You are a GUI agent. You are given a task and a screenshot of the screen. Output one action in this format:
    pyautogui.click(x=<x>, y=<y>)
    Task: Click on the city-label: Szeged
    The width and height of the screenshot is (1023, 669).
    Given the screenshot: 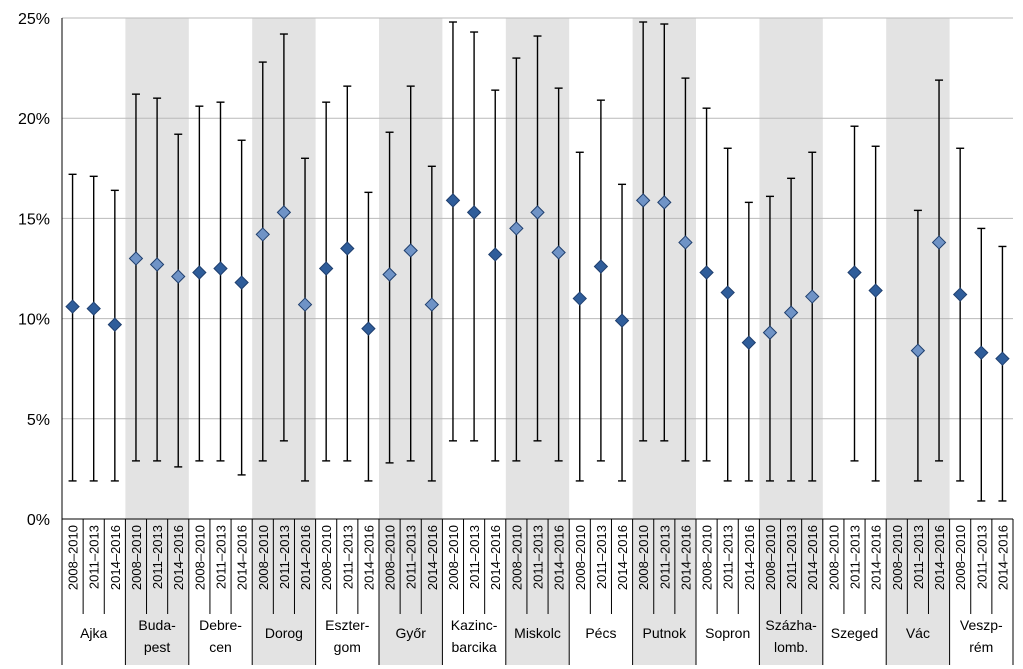 What is the action you would take?
    pyautogui.click(x=854, y=633)
    